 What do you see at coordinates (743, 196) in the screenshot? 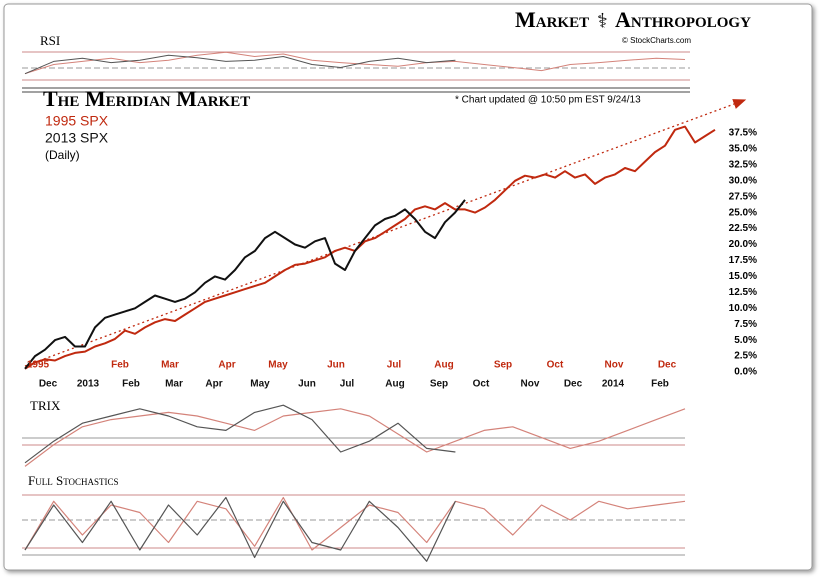
I see `y-tick-label: 27.5%` at bounding box center [743, 196].